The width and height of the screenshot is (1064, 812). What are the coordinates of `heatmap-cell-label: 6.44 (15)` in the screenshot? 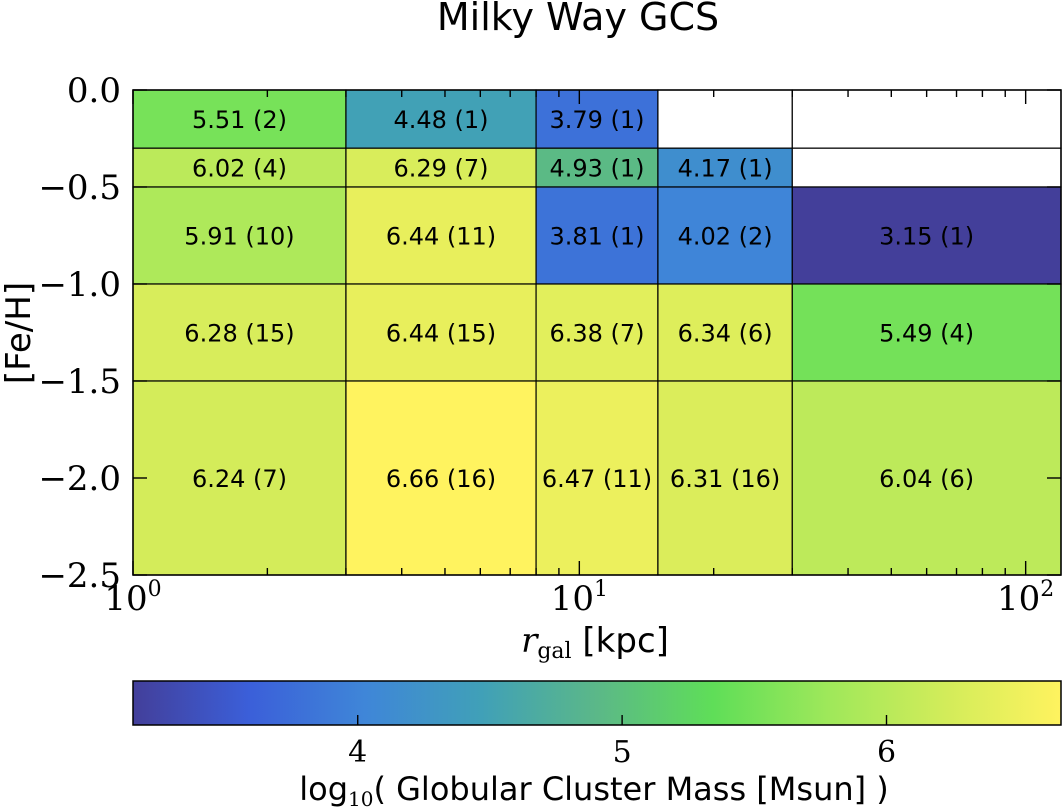 It's located at (441, 334).